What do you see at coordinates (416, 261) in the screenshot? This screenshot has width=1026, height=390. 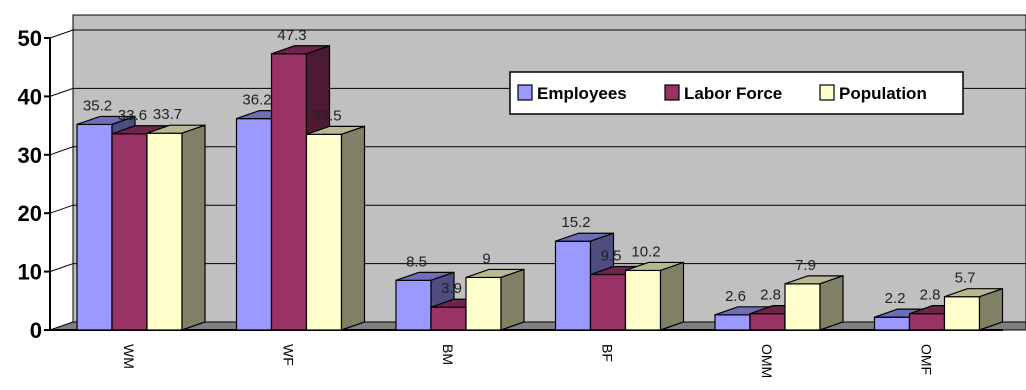 I see `data-label: 8.5` at bounding box center [416, 261].